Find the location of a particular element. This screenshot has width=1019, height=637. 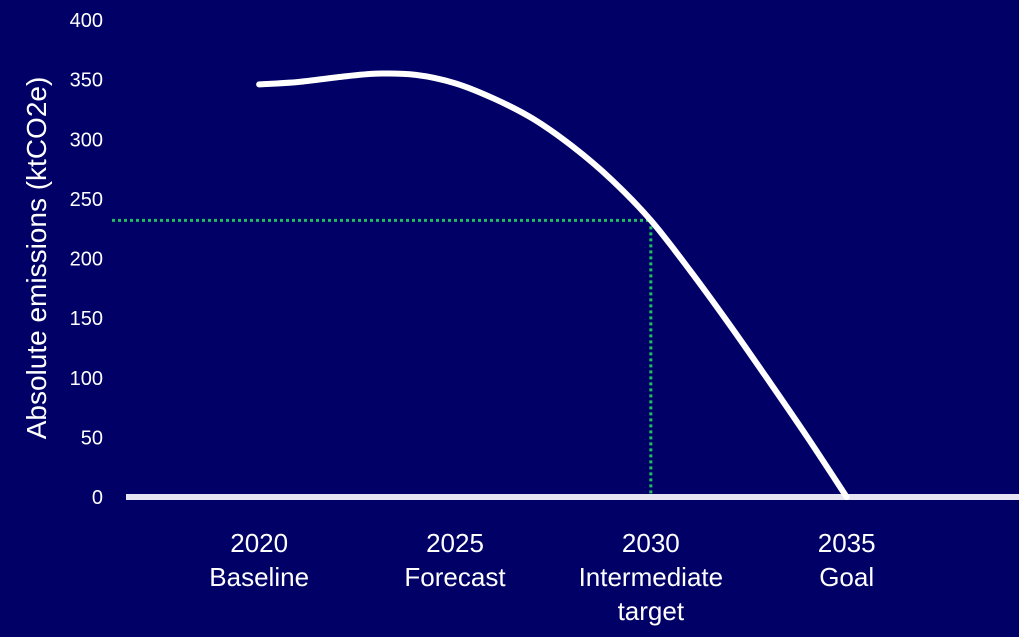

y-tick-labels: 0 50 100 150 200 250 300 350 400 is located at coordinates (86, 259).